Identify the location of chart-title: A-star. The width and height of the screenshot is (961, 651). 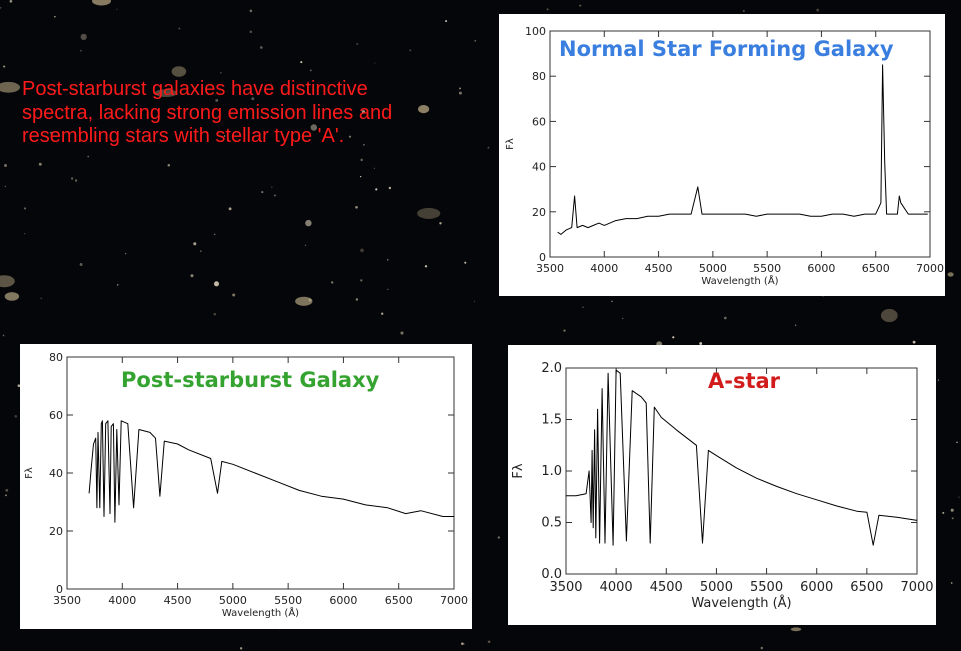
(744, 381).